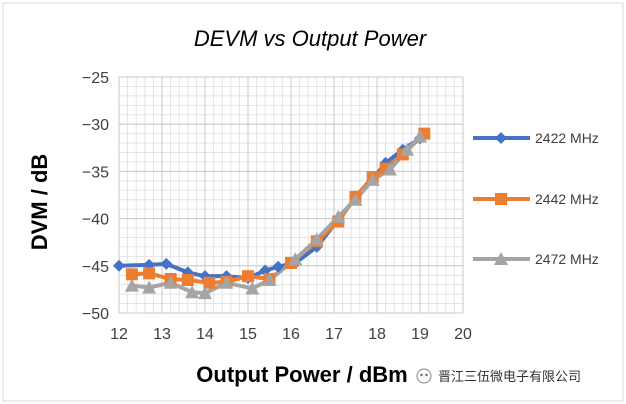 The width and height of the screenshot is (626, 404). I want to click on y-tick-label: −25, so click(95, 78).